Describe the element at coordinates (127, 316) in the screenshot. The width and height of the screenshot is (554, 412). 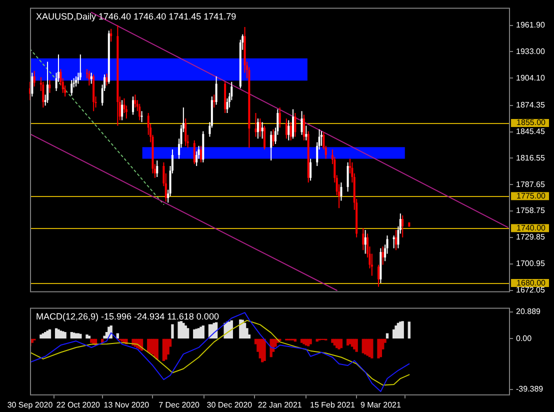
I see `chart-title: MACD(12,26,9) -15.996 -24.934 11.618 0.000` at that location.